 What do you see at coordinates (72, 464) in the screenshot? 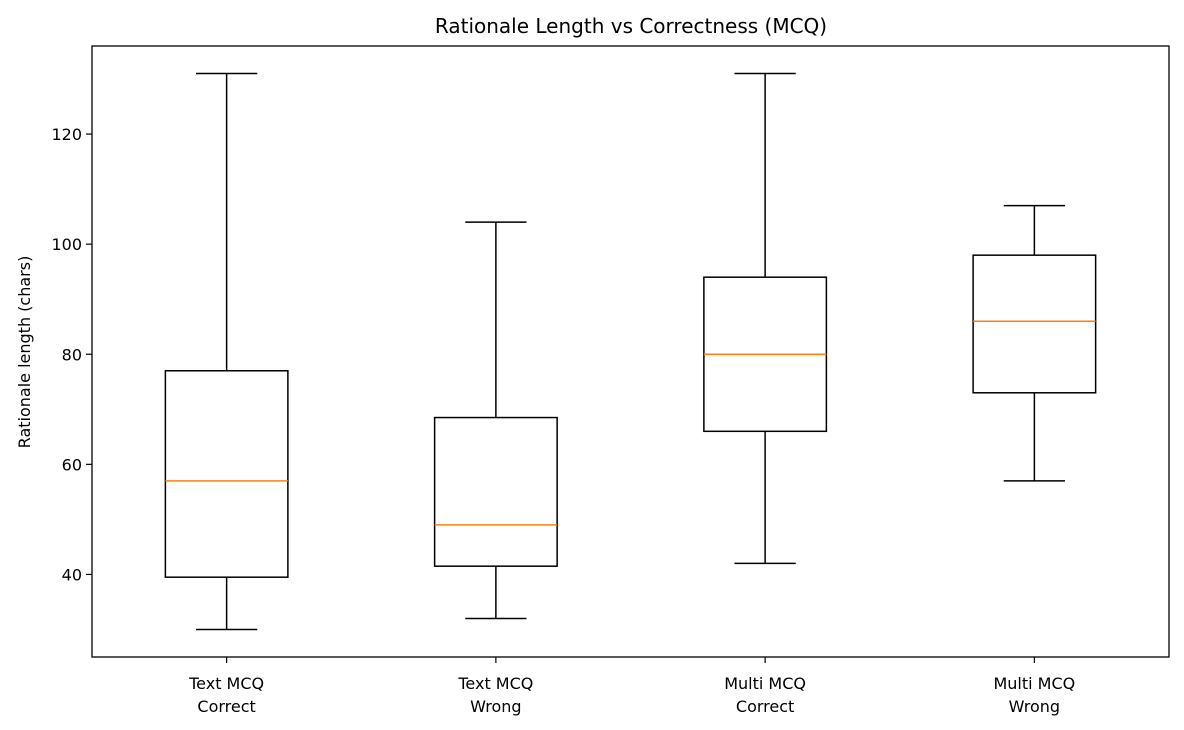
I see `y-tick-label: 60` at bounding box center [72, 464].